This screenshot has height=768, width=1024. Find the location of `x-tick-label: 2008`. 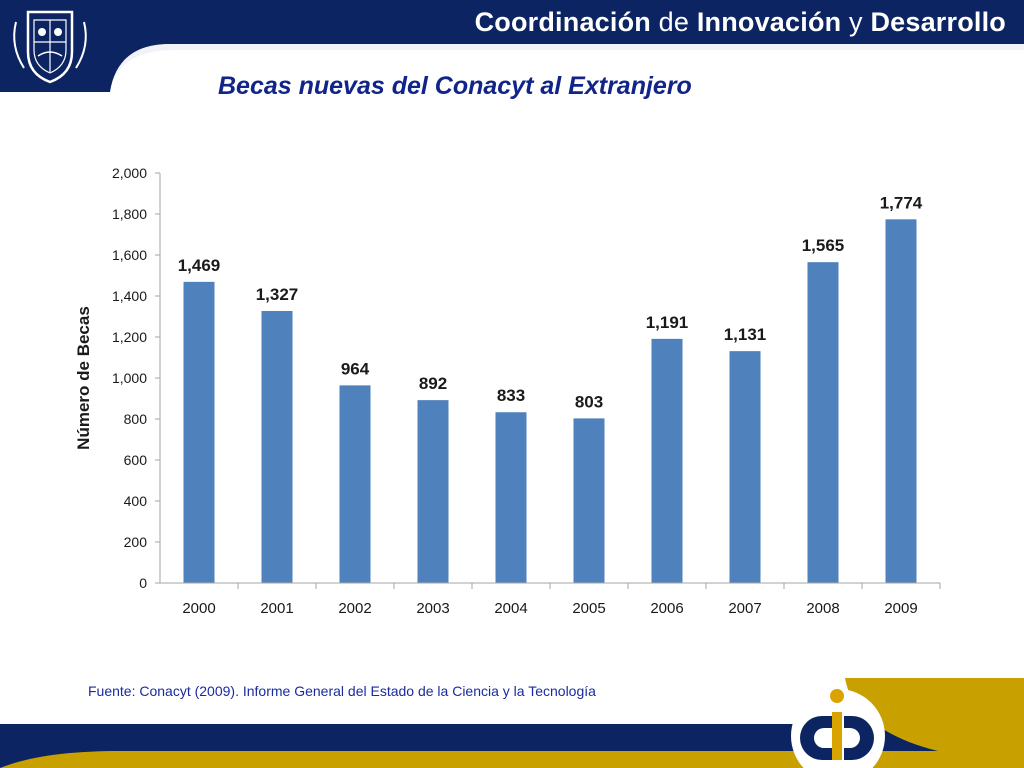

x-tick-label: 2008 is located at coordinates (822, 608).